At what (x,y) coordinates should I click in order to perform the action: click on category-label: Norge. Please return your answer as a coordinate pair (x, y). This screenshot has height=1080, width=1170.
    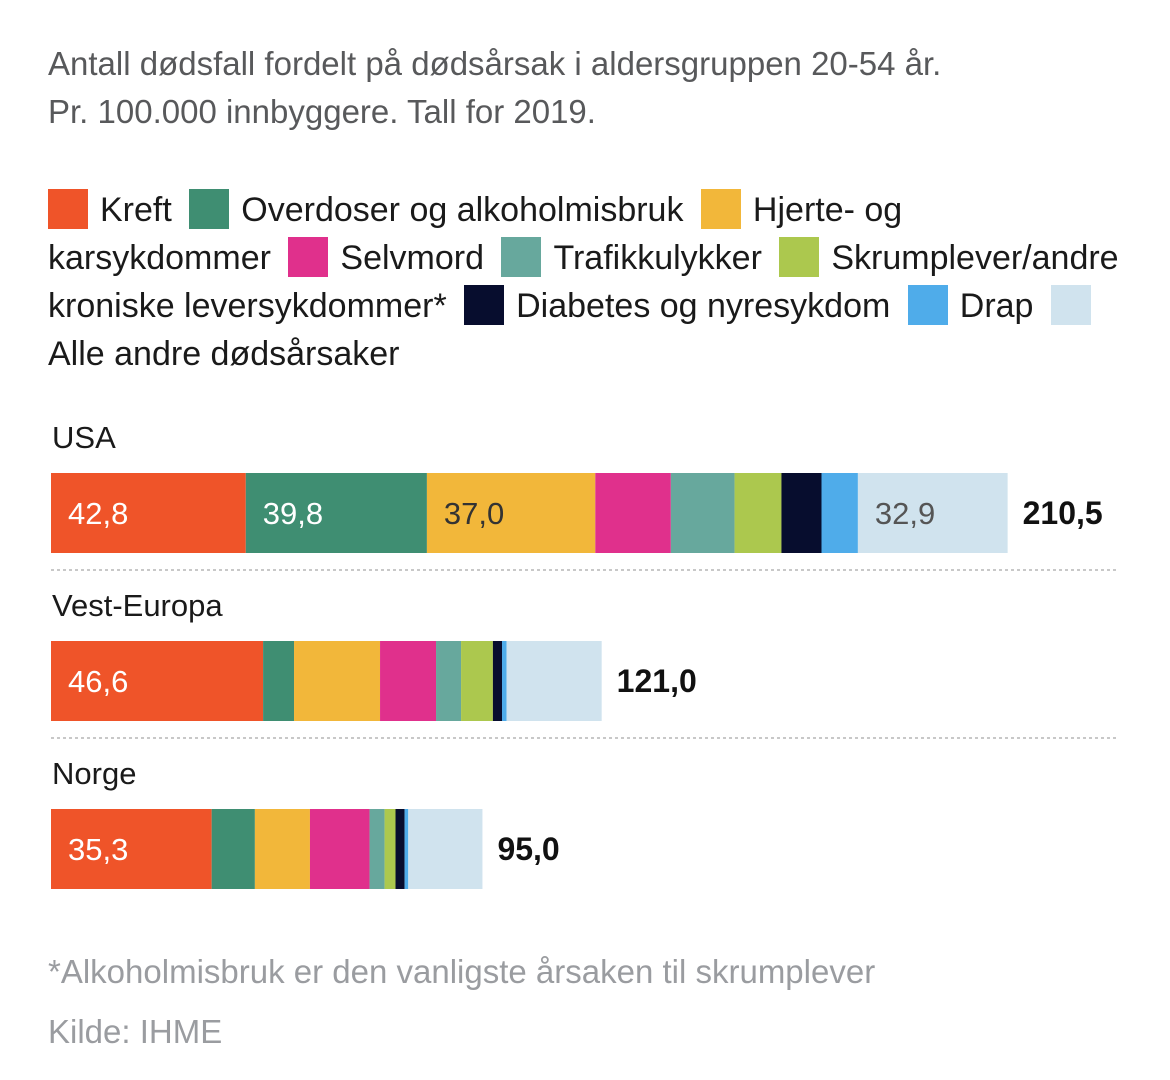
    Looking at the image, I should click on (94, 773).